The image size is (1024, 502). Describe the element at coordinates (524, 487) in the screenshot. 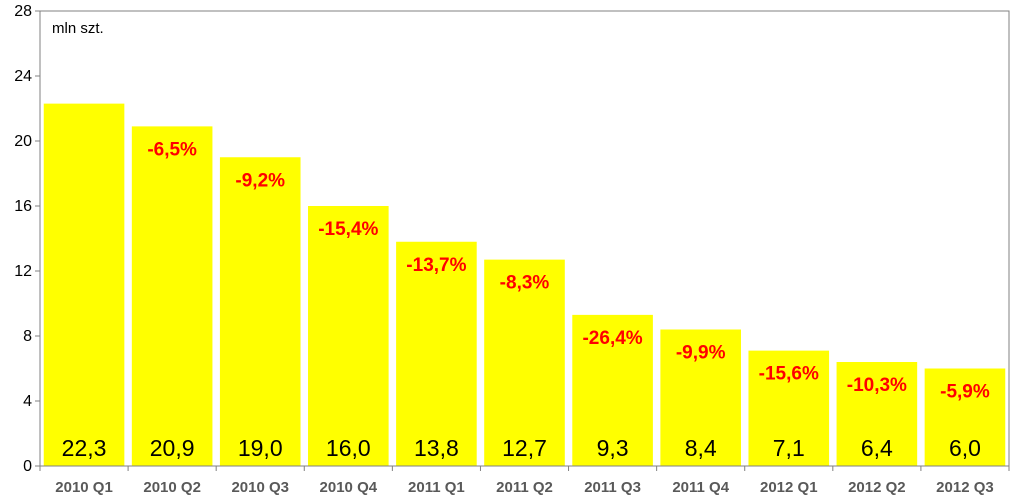

I see `x-tick-label: 2011 Q2` at that location.